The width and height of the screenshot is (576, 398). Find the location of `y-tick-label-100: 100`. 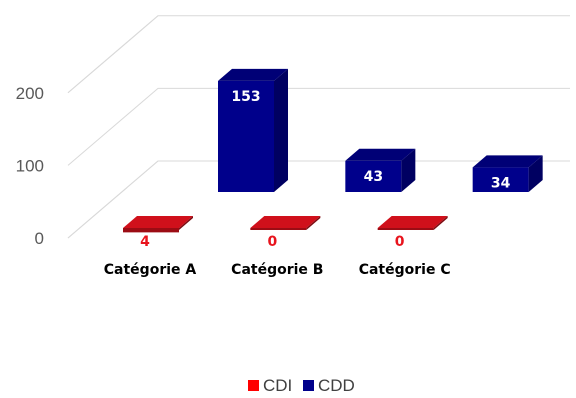

y-tick-label-100: 100 is located at coordinates (30, 165).